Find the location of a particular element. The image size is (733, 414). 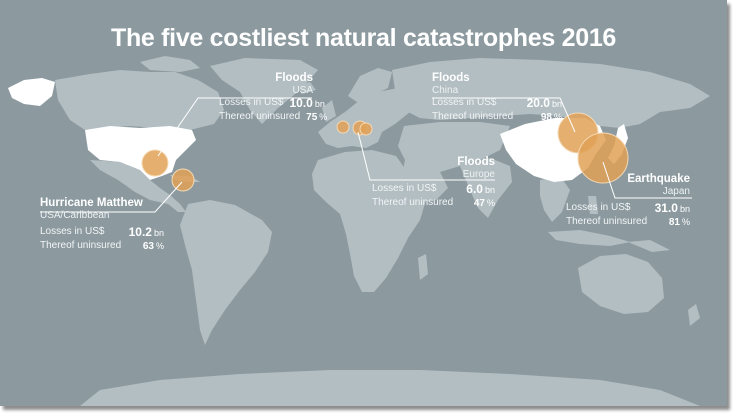

landmass-mexico is located at coordinates (138, 186).